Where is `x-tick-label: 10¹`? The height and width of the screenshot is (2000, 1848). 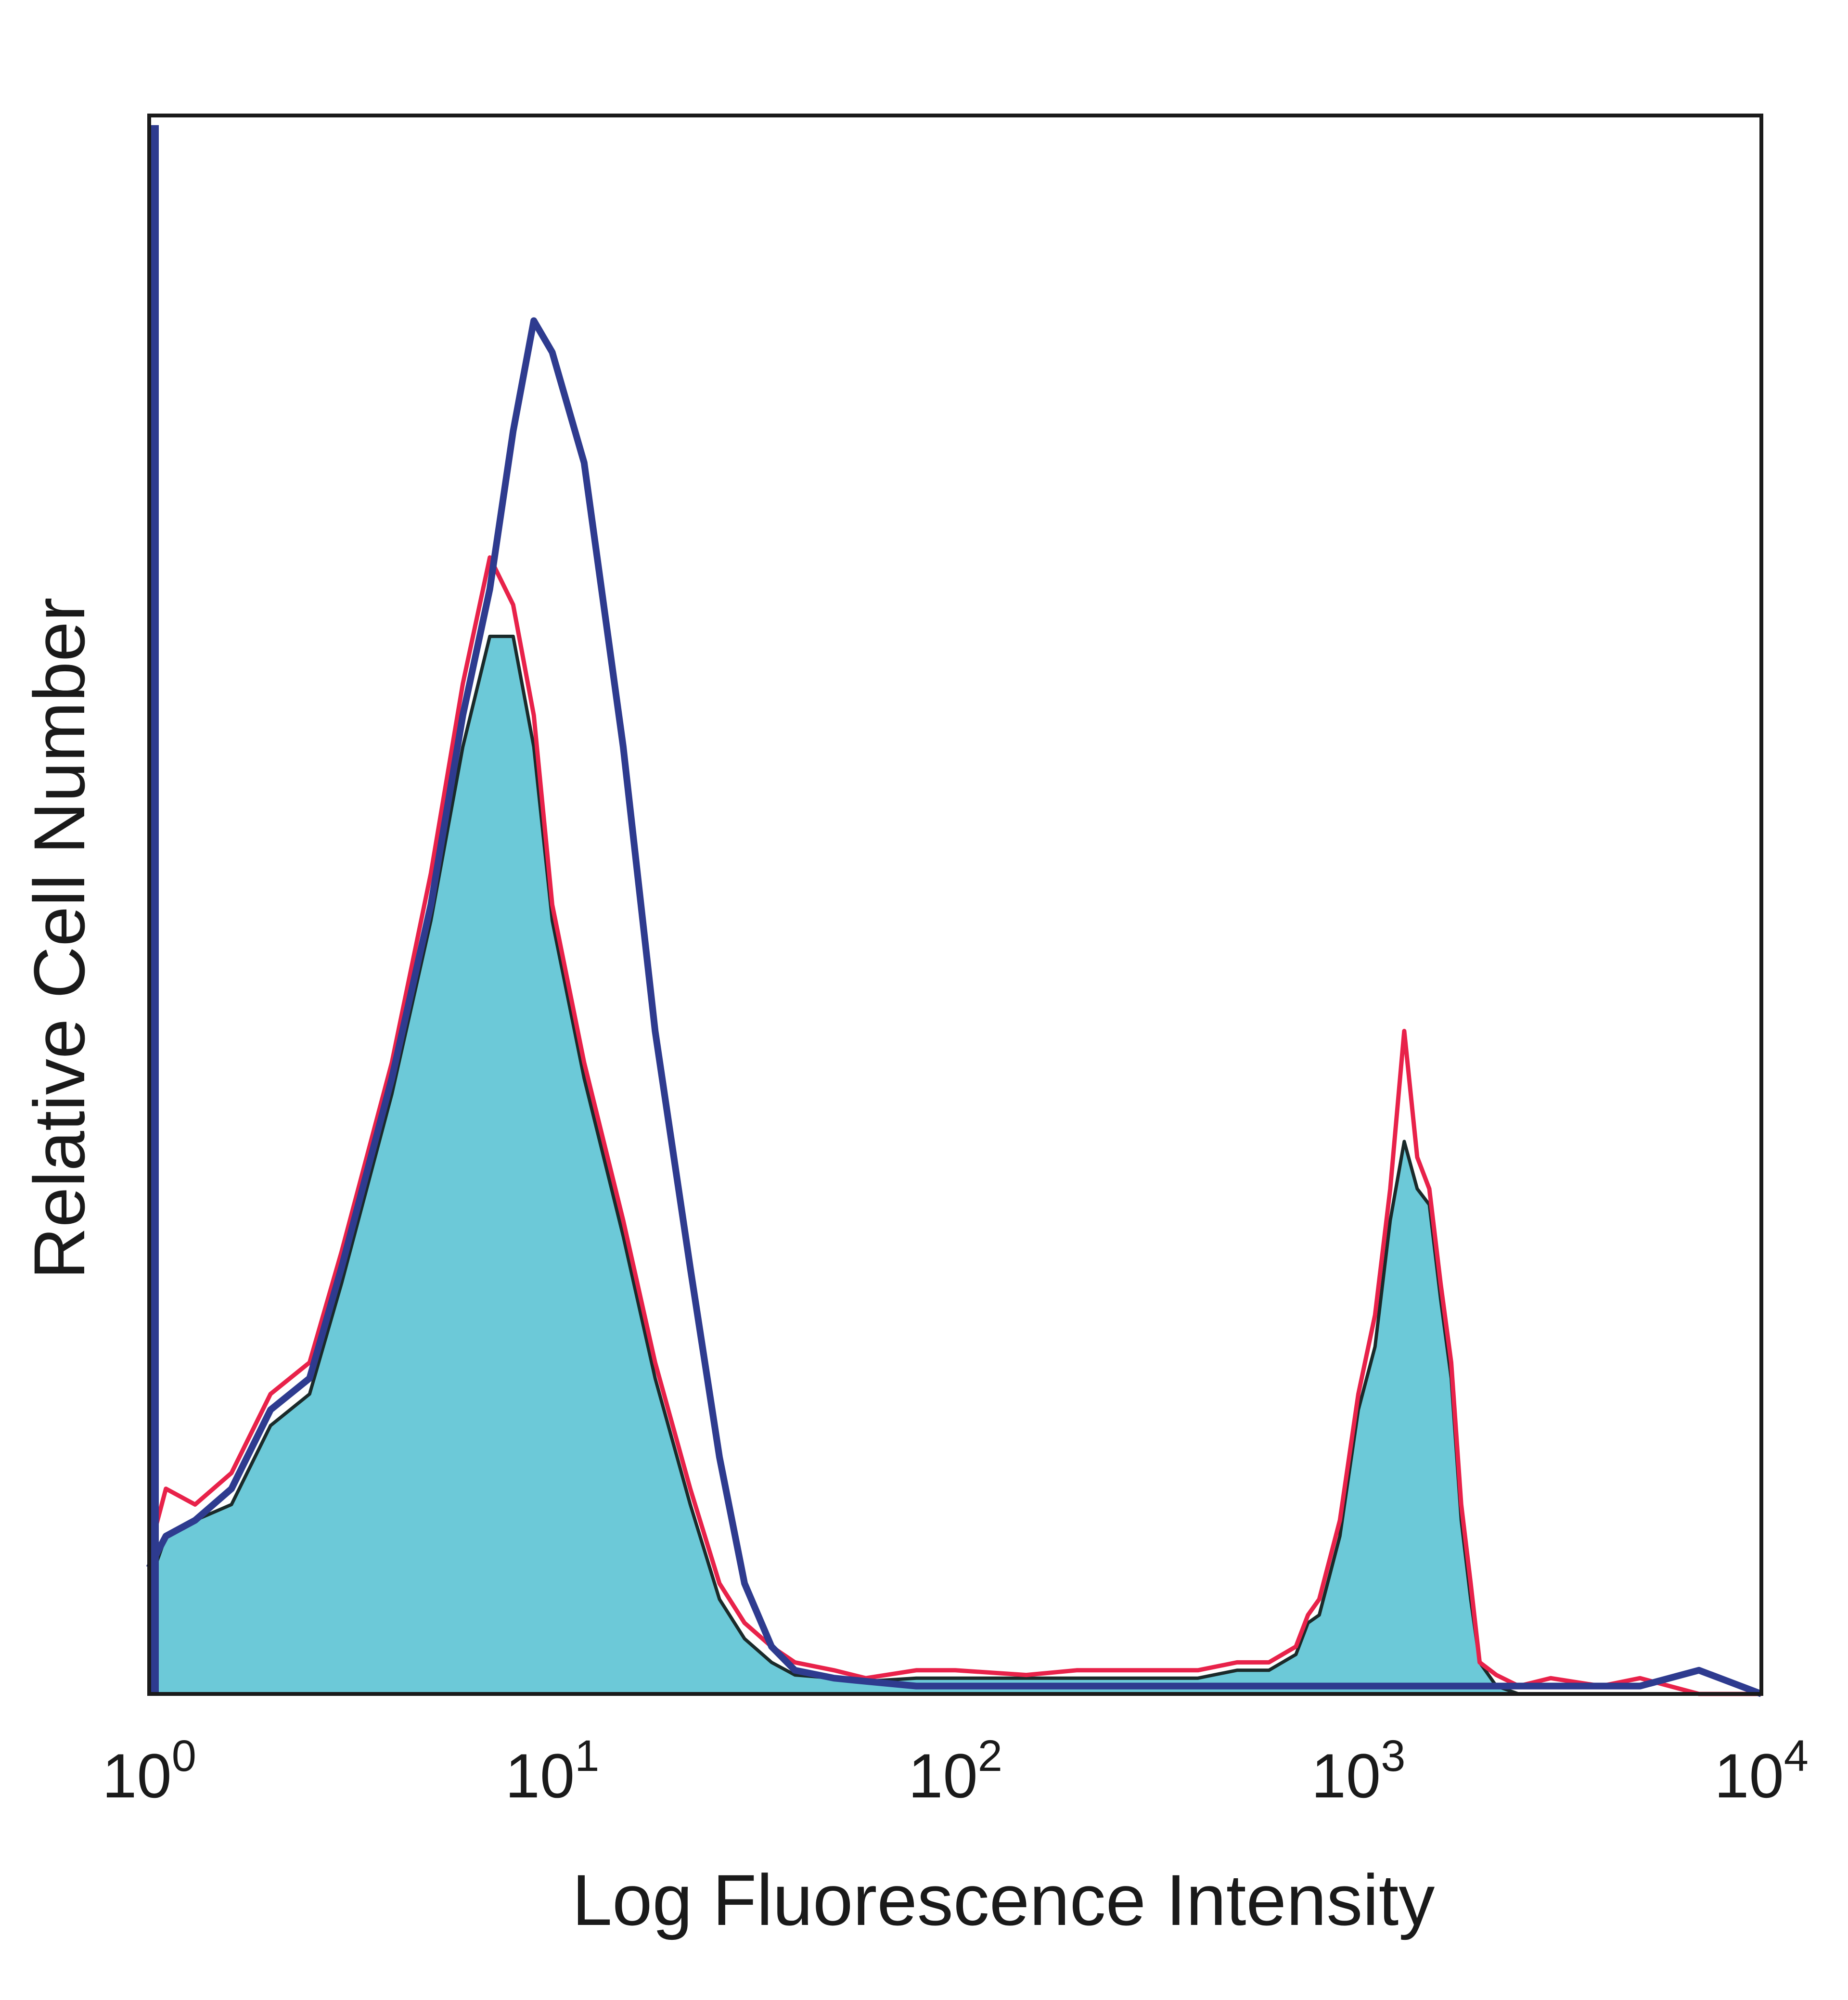 x-tick-label: 10¹ is located at coordinates (552, 1771).